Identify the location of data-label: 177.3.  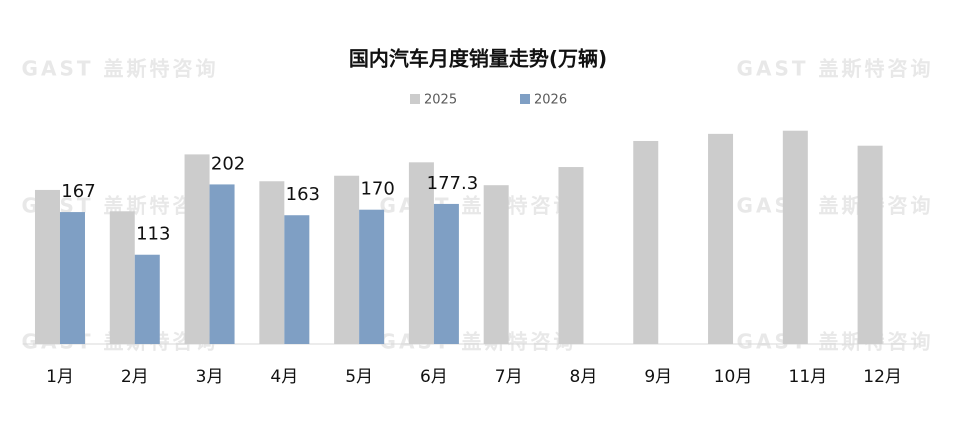
(453, 183).